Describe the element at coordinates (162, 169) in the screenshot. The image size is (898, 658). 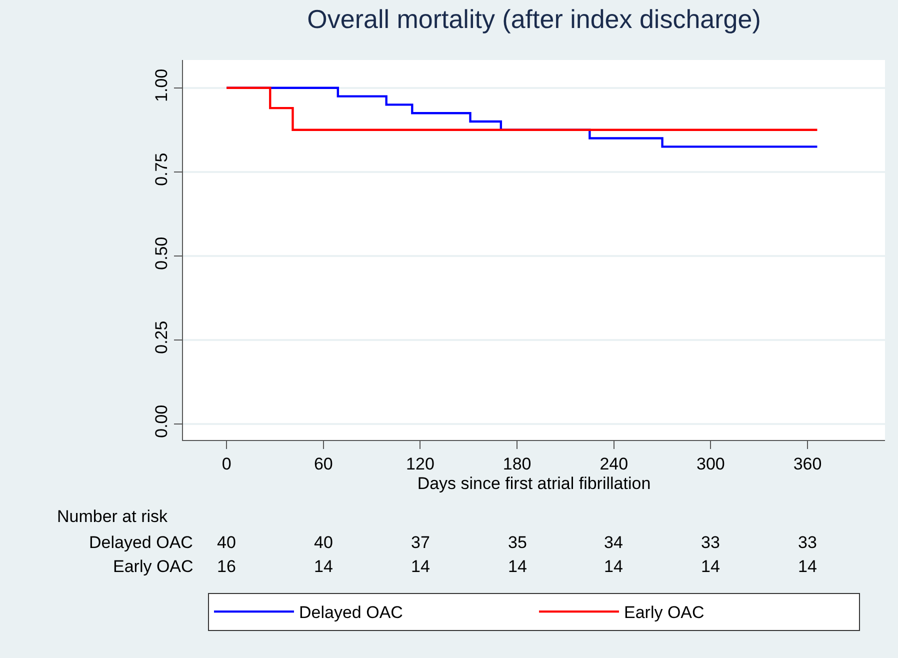
I see `y-tick-label: 0.75` at that location.